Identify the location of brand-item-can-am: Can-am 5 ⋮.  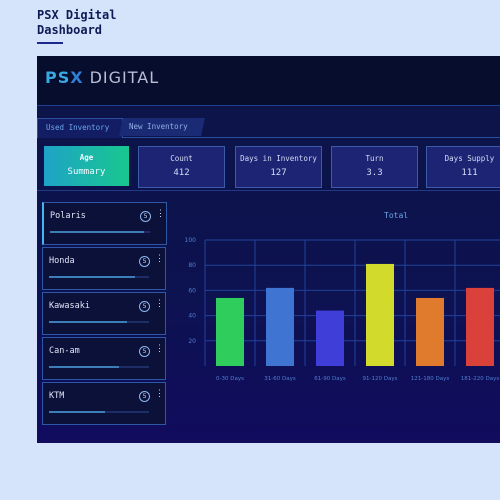
(104, 358).